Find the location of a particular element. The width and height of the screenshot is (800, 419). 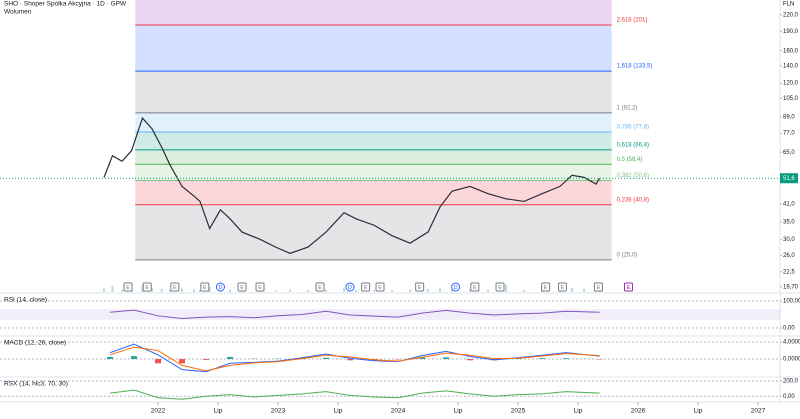

pane-title: MACD (12, 26, close) is located at coordinates (35, 343).